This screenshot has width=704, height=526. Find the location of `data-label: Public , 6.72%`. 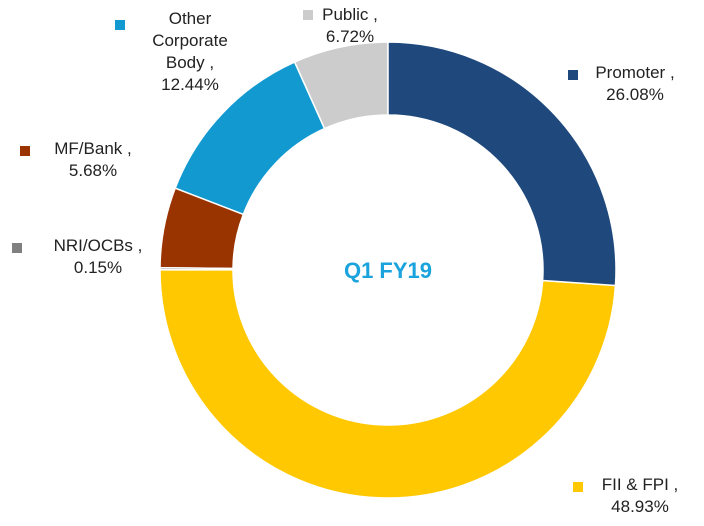

data-label: Public , 6.72% is located at coordinates (350, 26).